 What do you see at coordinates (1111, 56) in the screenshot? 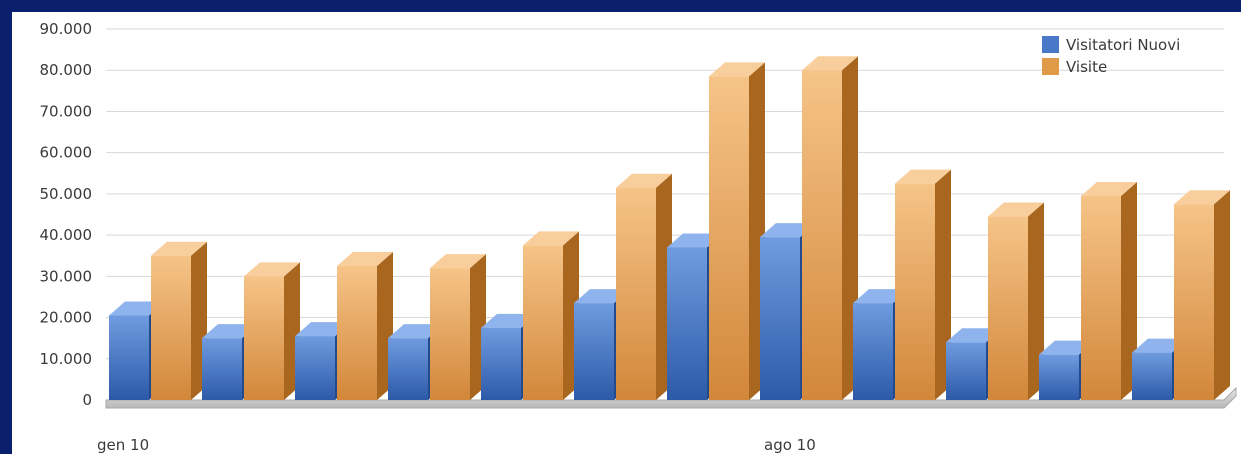
I see `legend: Visitatori Nuovi Visite` at bounding box center [1111, 56].